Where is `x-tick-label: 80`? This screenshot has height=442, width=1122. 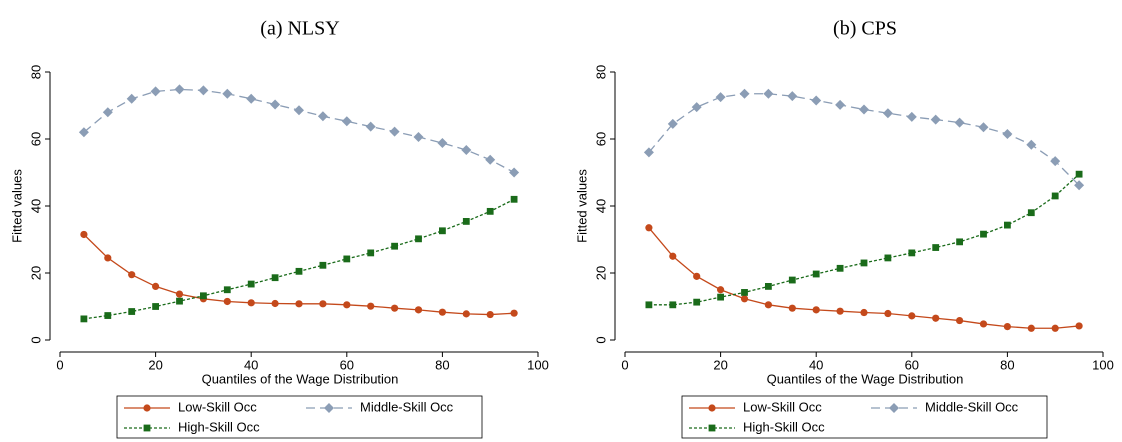 x-tick-label: 80 is located at coordinates (442, 364).